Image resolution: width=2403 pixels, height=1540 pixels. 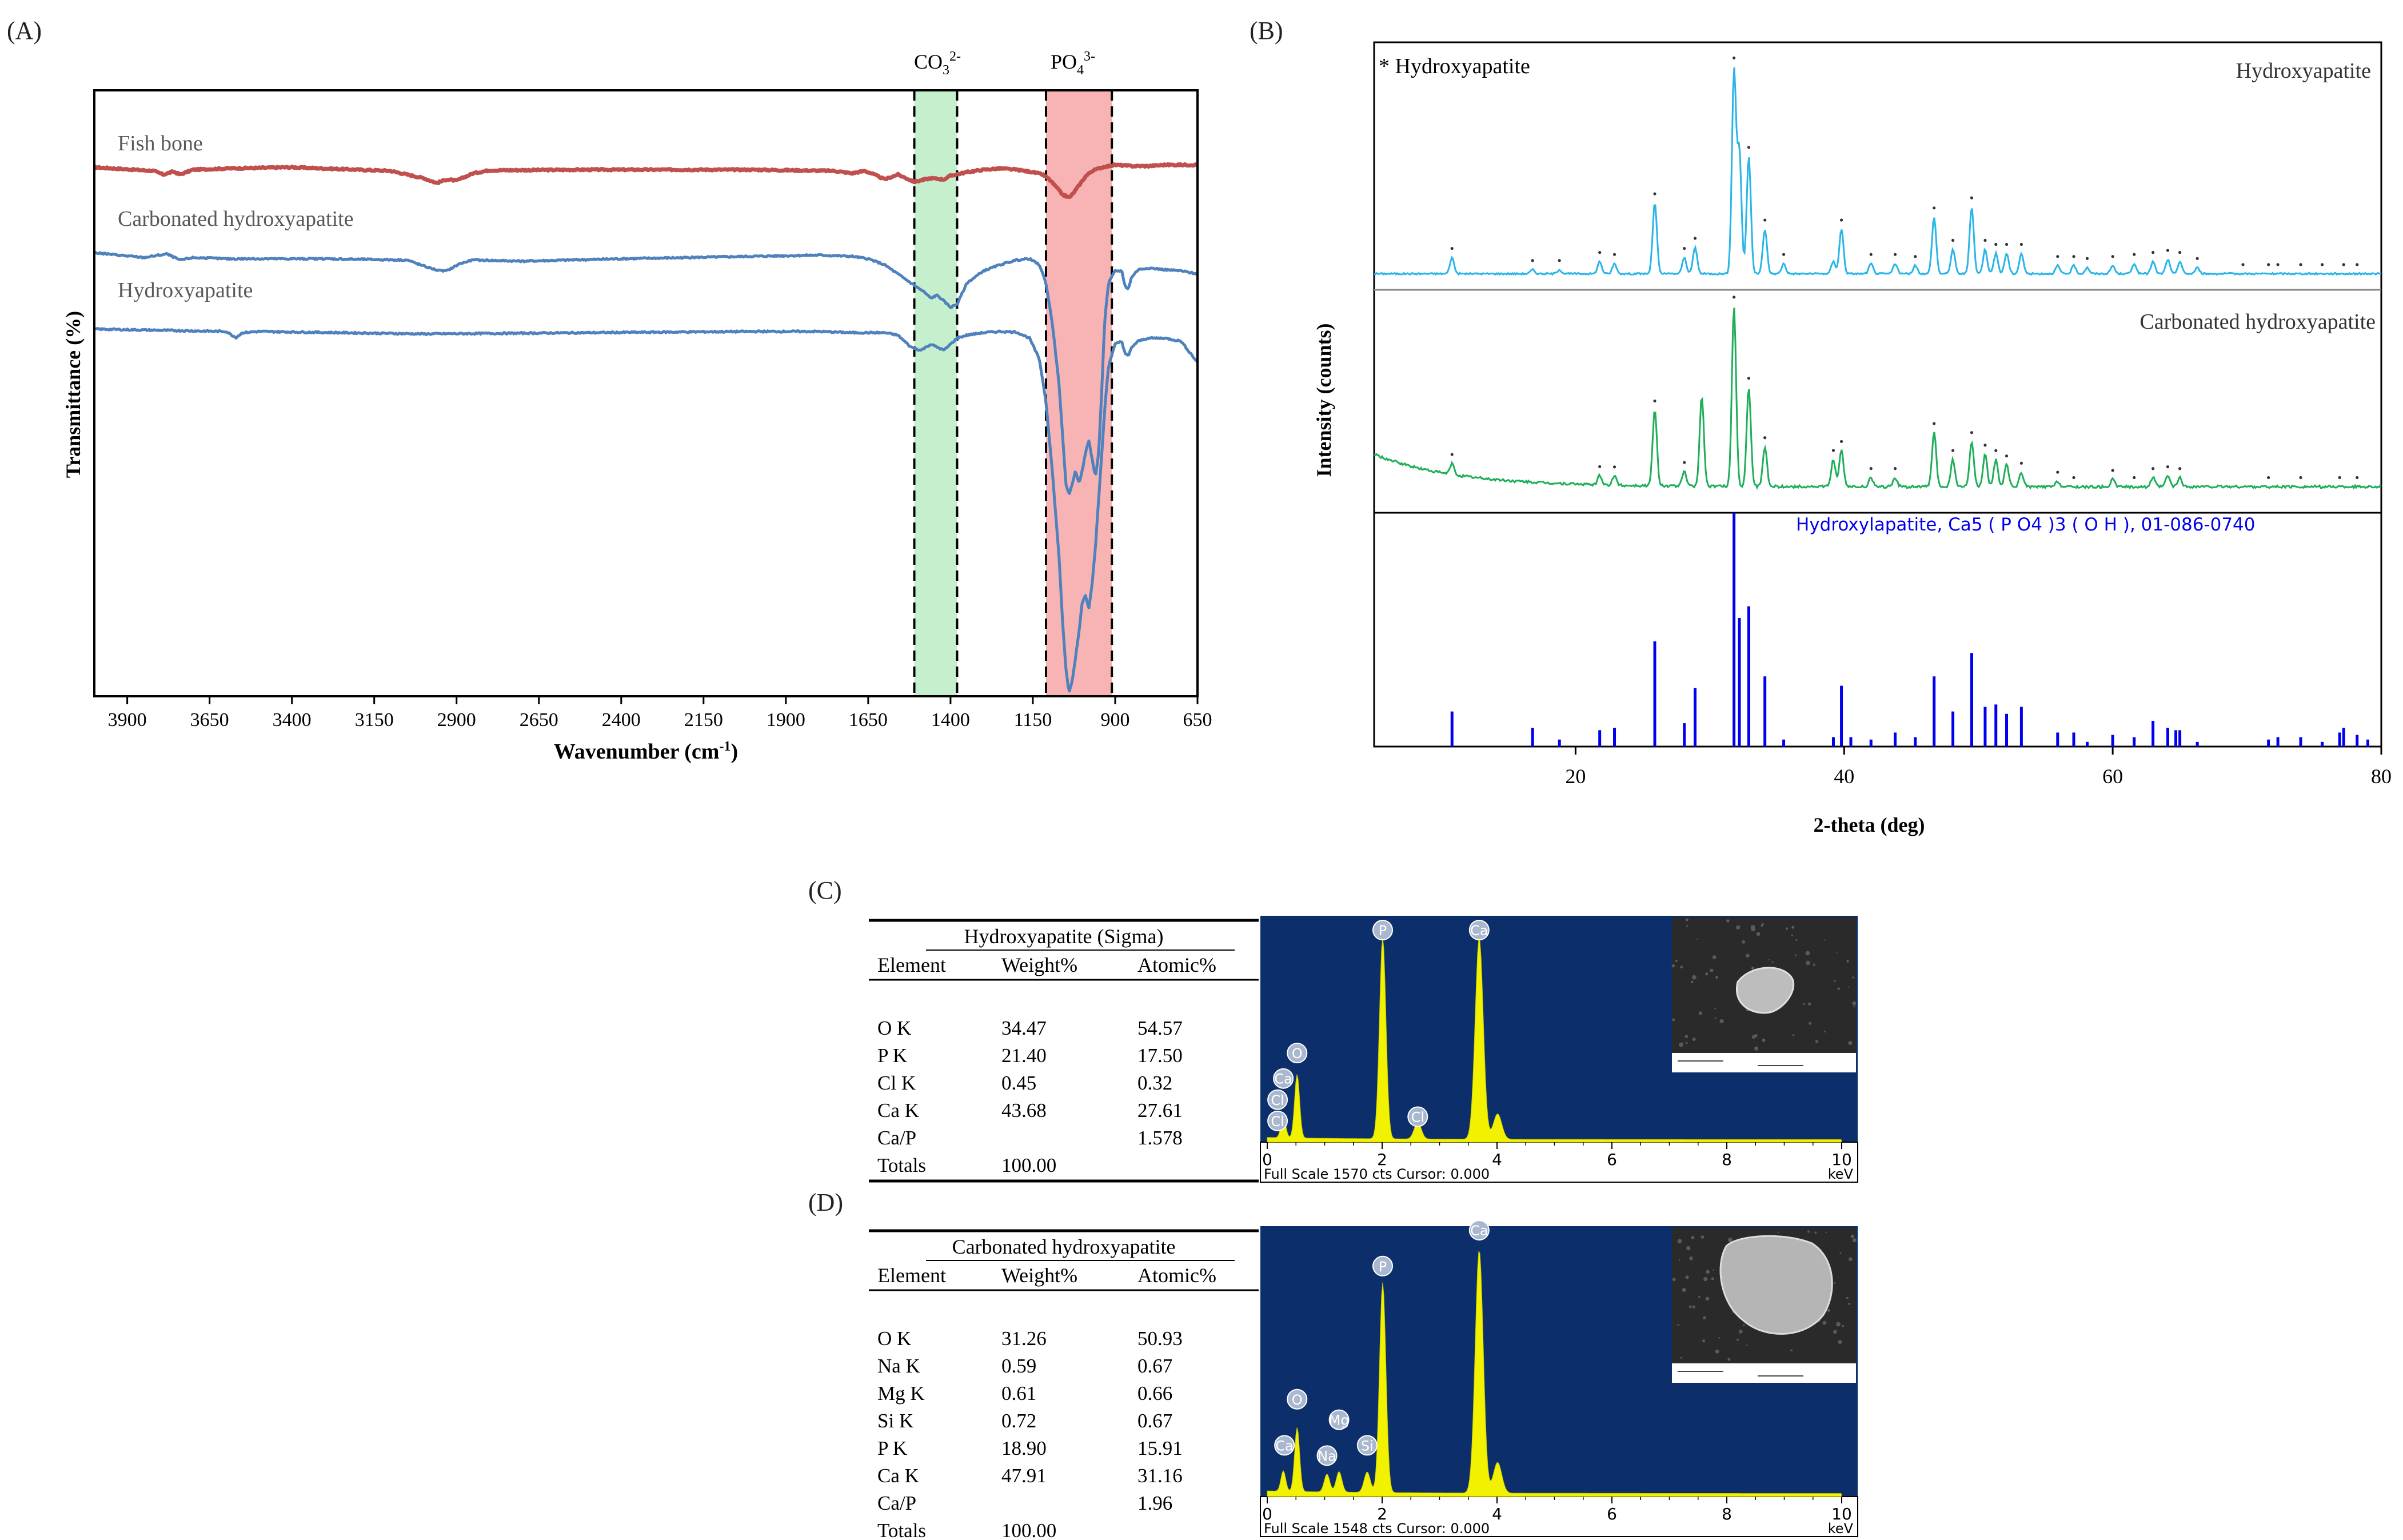 I want to click on table-cell: 0.59, so click(x=1018, y=1366).